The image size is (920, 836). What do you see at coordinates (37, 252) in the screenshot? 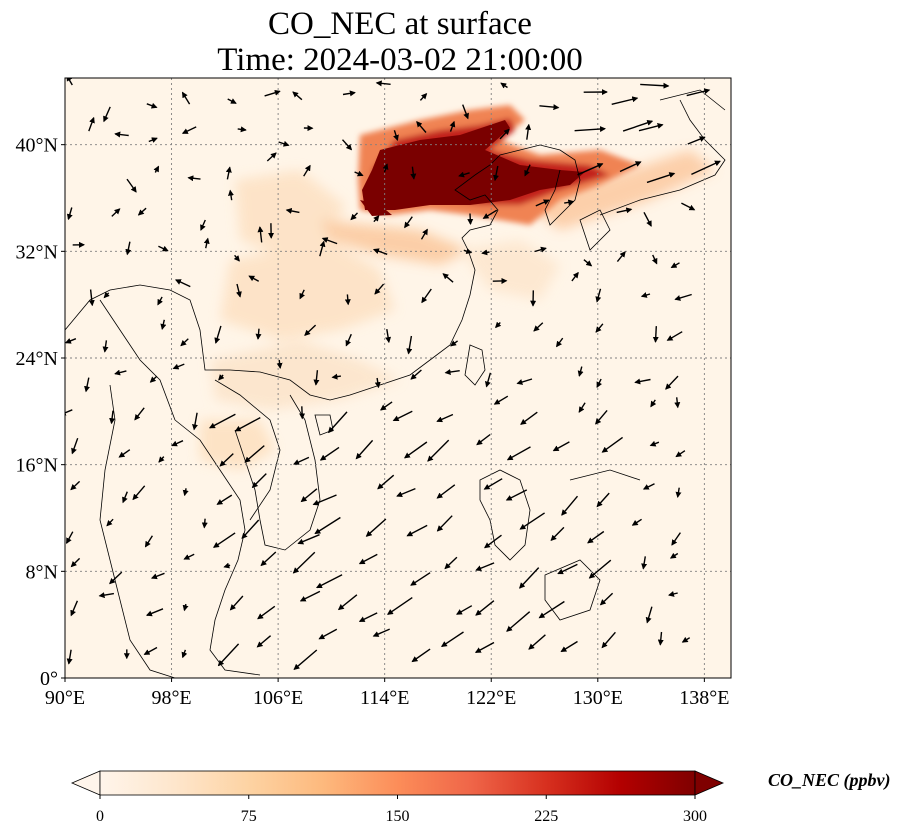
I see `lat-tick-label: 32°N` at bounding box center [37, 252].